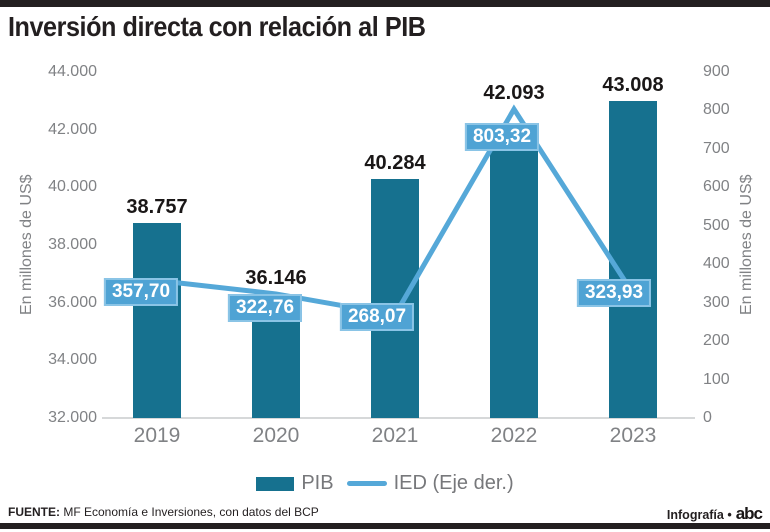 The height and width of the screenshot is (532, 770). I want to click on y-axis-tick-left: 42.000, so click(72, 129).